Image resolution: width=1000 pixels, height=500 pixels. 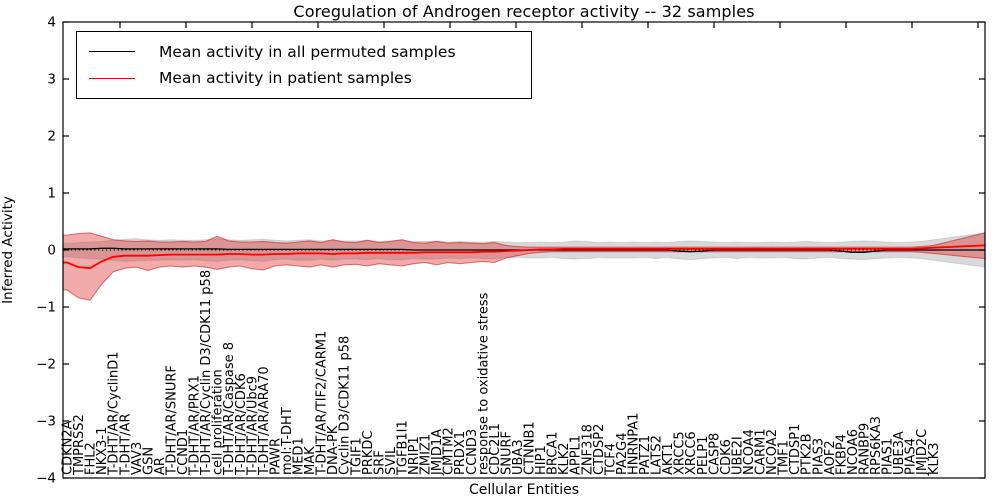 What do you see at coordinates (864, 449) in the screenshot?
I see `x-tick-label: RANBP9` at bounding box center [864, 449].